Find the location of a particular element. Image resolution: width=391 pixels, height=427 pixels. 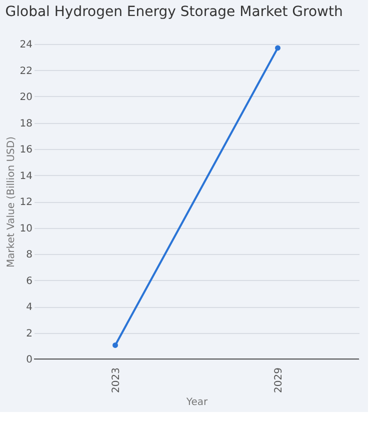

y-tick-label: 8 is located at coordinates (29, 255).